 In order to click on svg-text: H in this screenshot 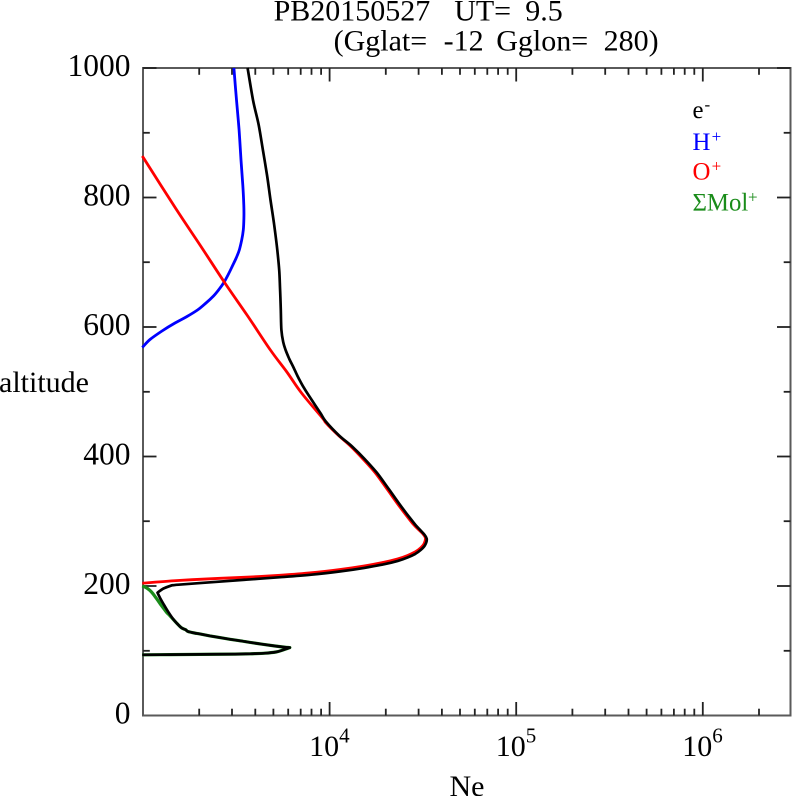, I will do `click(702, 142)`.